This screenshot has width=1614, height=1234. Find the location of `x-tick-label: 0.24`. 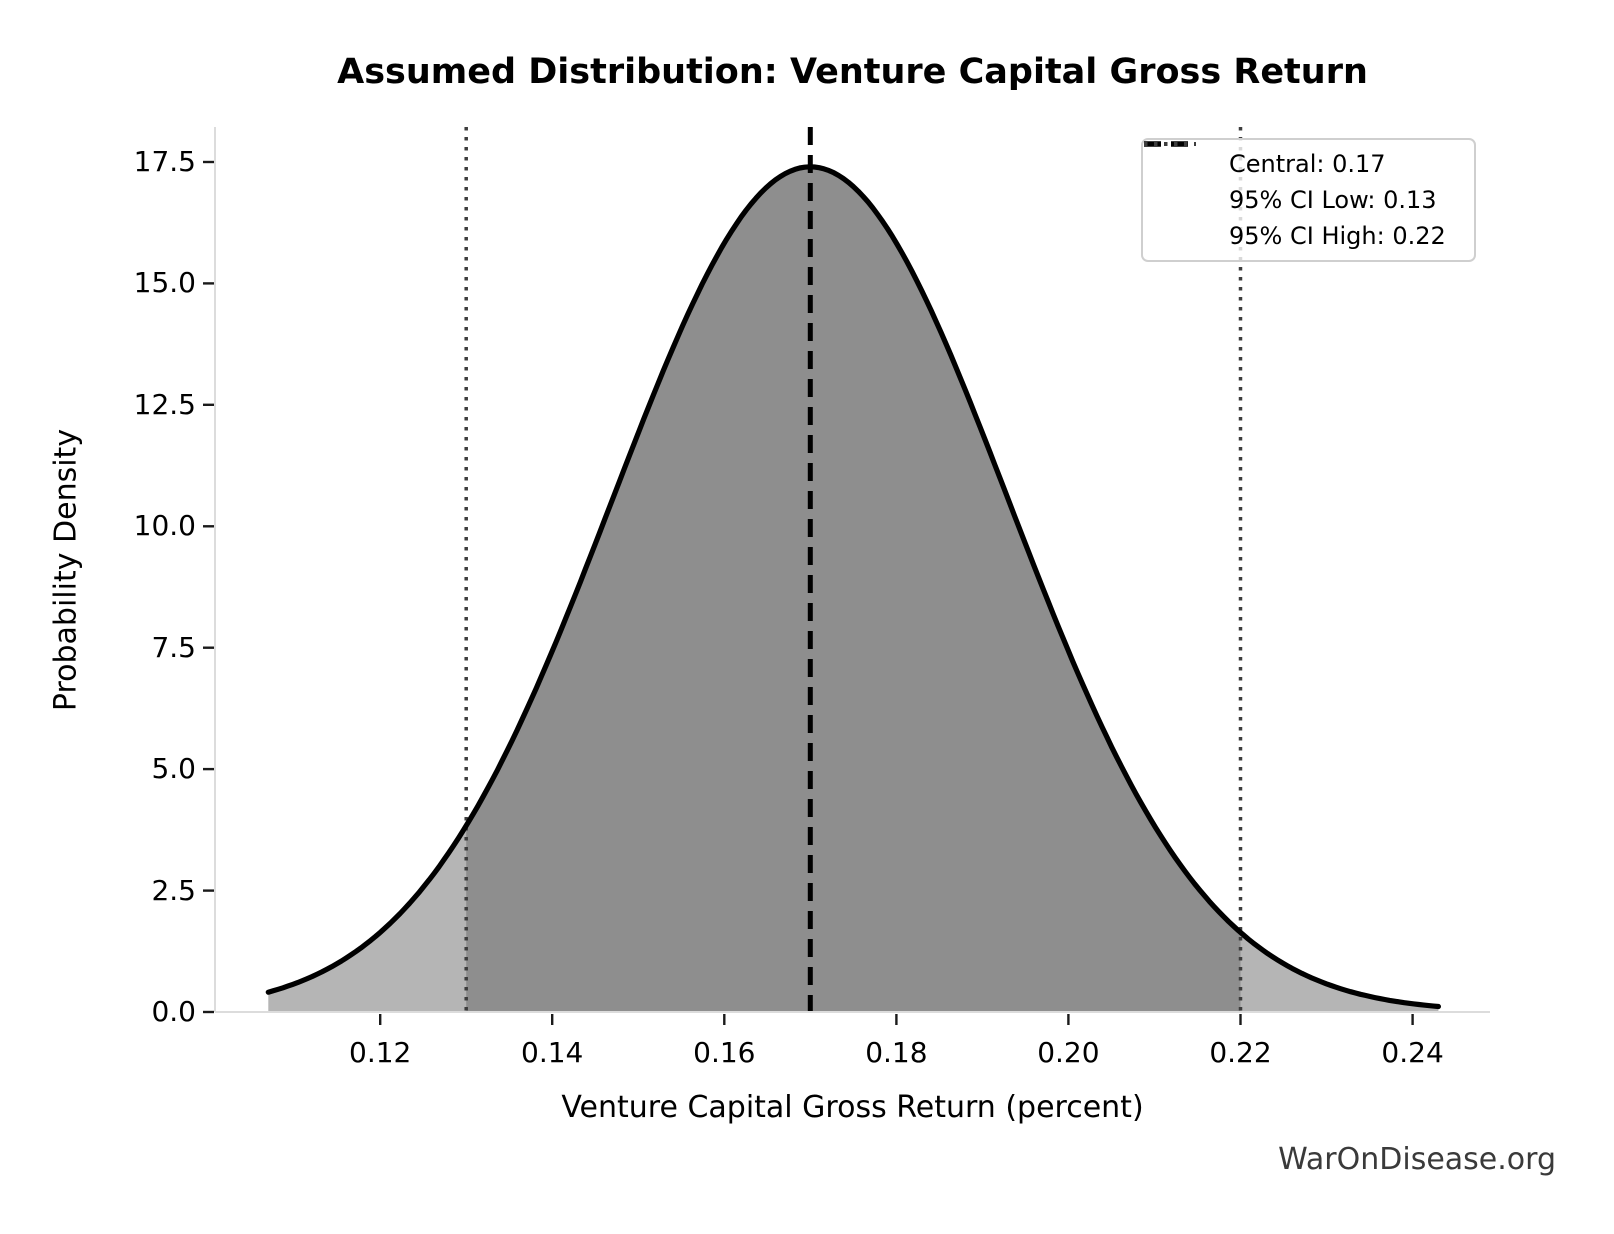

x-tick-label: 0.24 is located at coordinates (1412, 1052).